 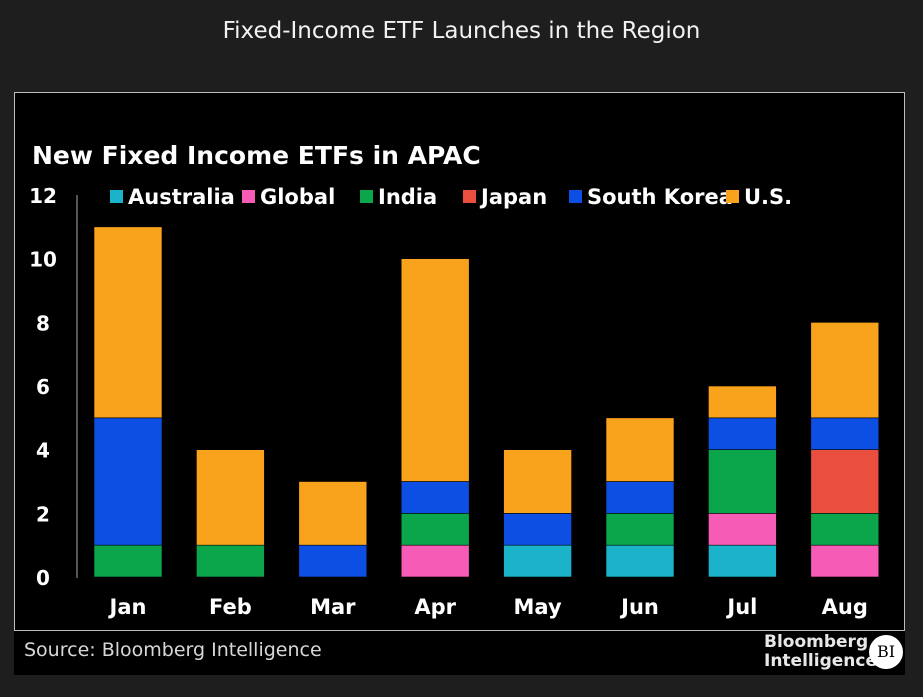 What do you see at coordinates (640, 449) in the screenshot?
I see `bar-jun-u-s-` at bounding box center [640, 449].